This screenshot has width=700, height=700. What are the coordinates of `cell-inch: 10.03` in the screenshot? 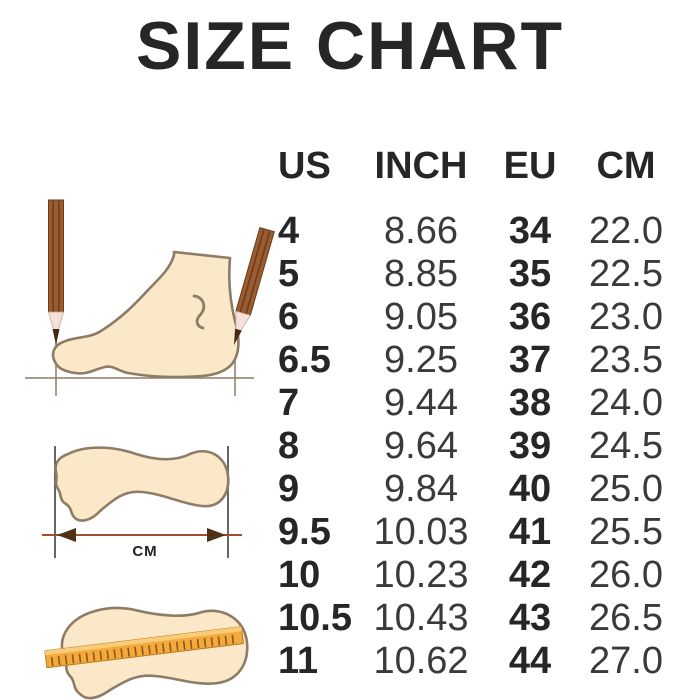 It's located at (421, 532).